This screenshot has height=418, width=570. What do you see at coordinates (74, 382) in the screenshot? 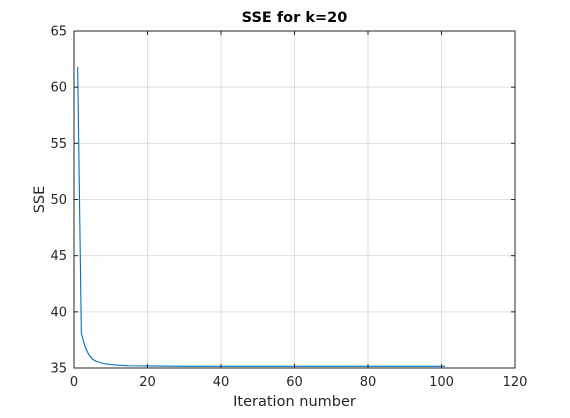
I see `x-tick-label: 0` at bounding box center [74, 382].